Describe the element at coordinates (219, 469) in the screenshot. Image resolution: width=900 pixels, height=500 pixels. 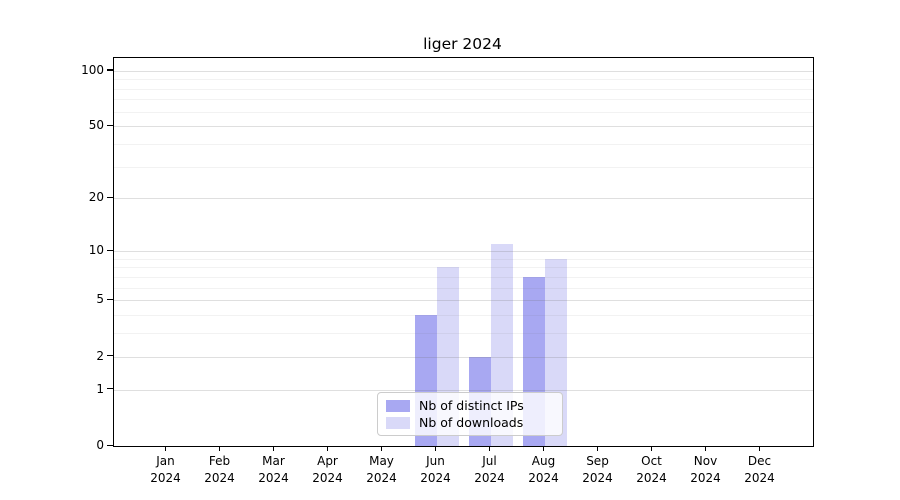
I see `x-tick-label-feb: Feb 2024` at that location.